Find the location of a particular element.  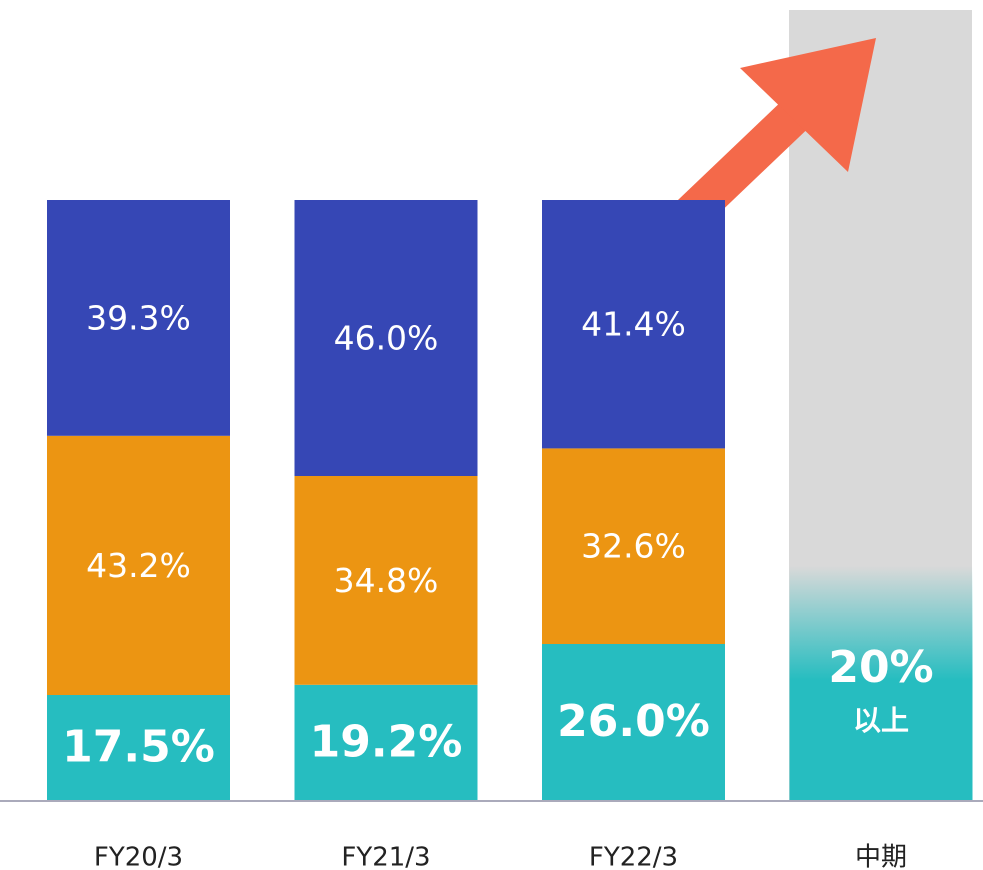

value-label: 32.6% is located at coordinates (633, 546).